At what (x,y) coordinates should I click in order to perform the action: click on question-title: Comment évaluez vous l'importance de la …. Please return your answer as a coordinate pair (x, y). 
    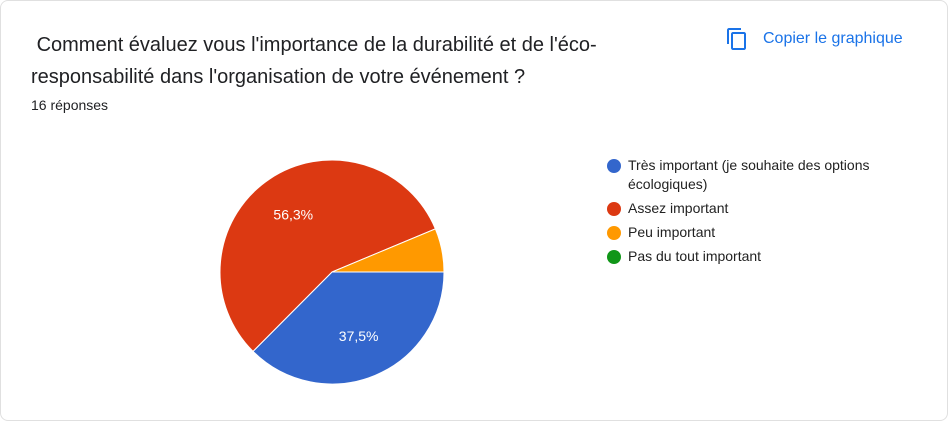
    Looking at the image, I should click on (314, 61).